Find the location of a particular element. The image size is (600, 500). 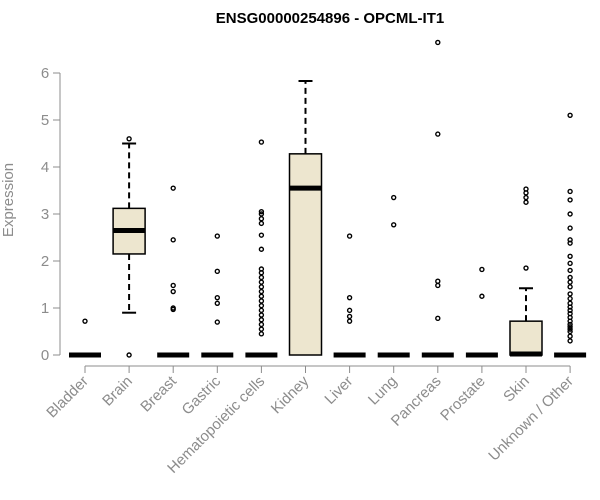

x-tick-label: Skin is located at coordinates (516, 389).